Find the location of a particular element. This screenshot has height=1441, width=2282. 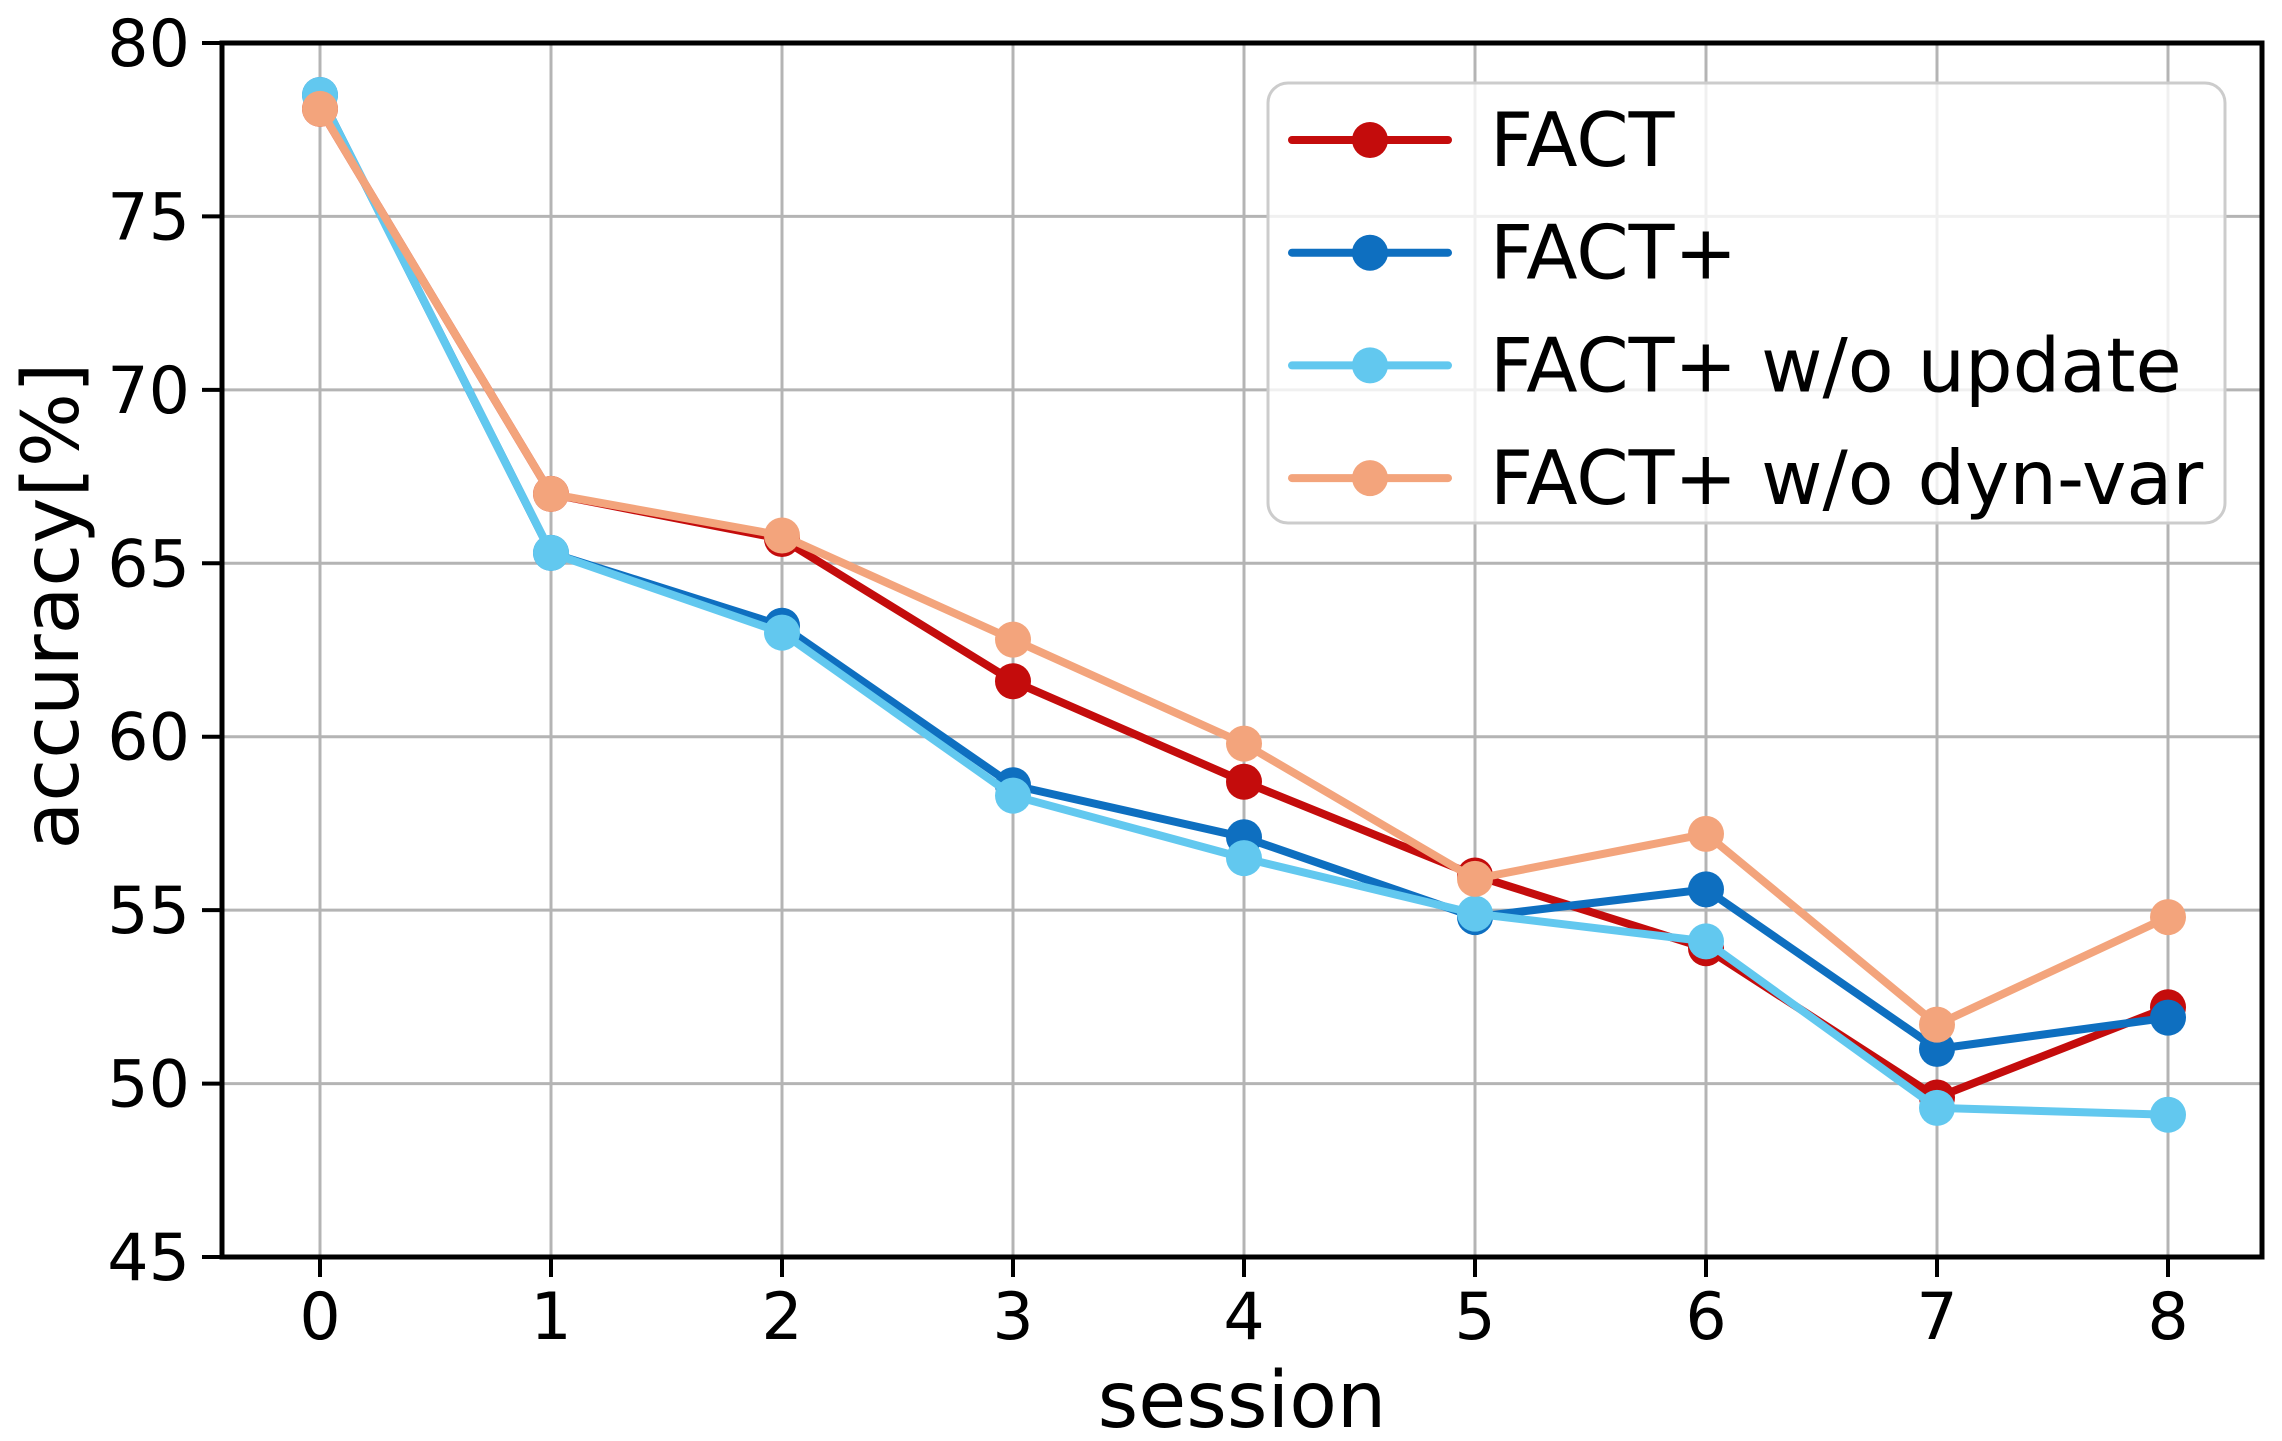

legend-box is located at coordinates (1746, 303).